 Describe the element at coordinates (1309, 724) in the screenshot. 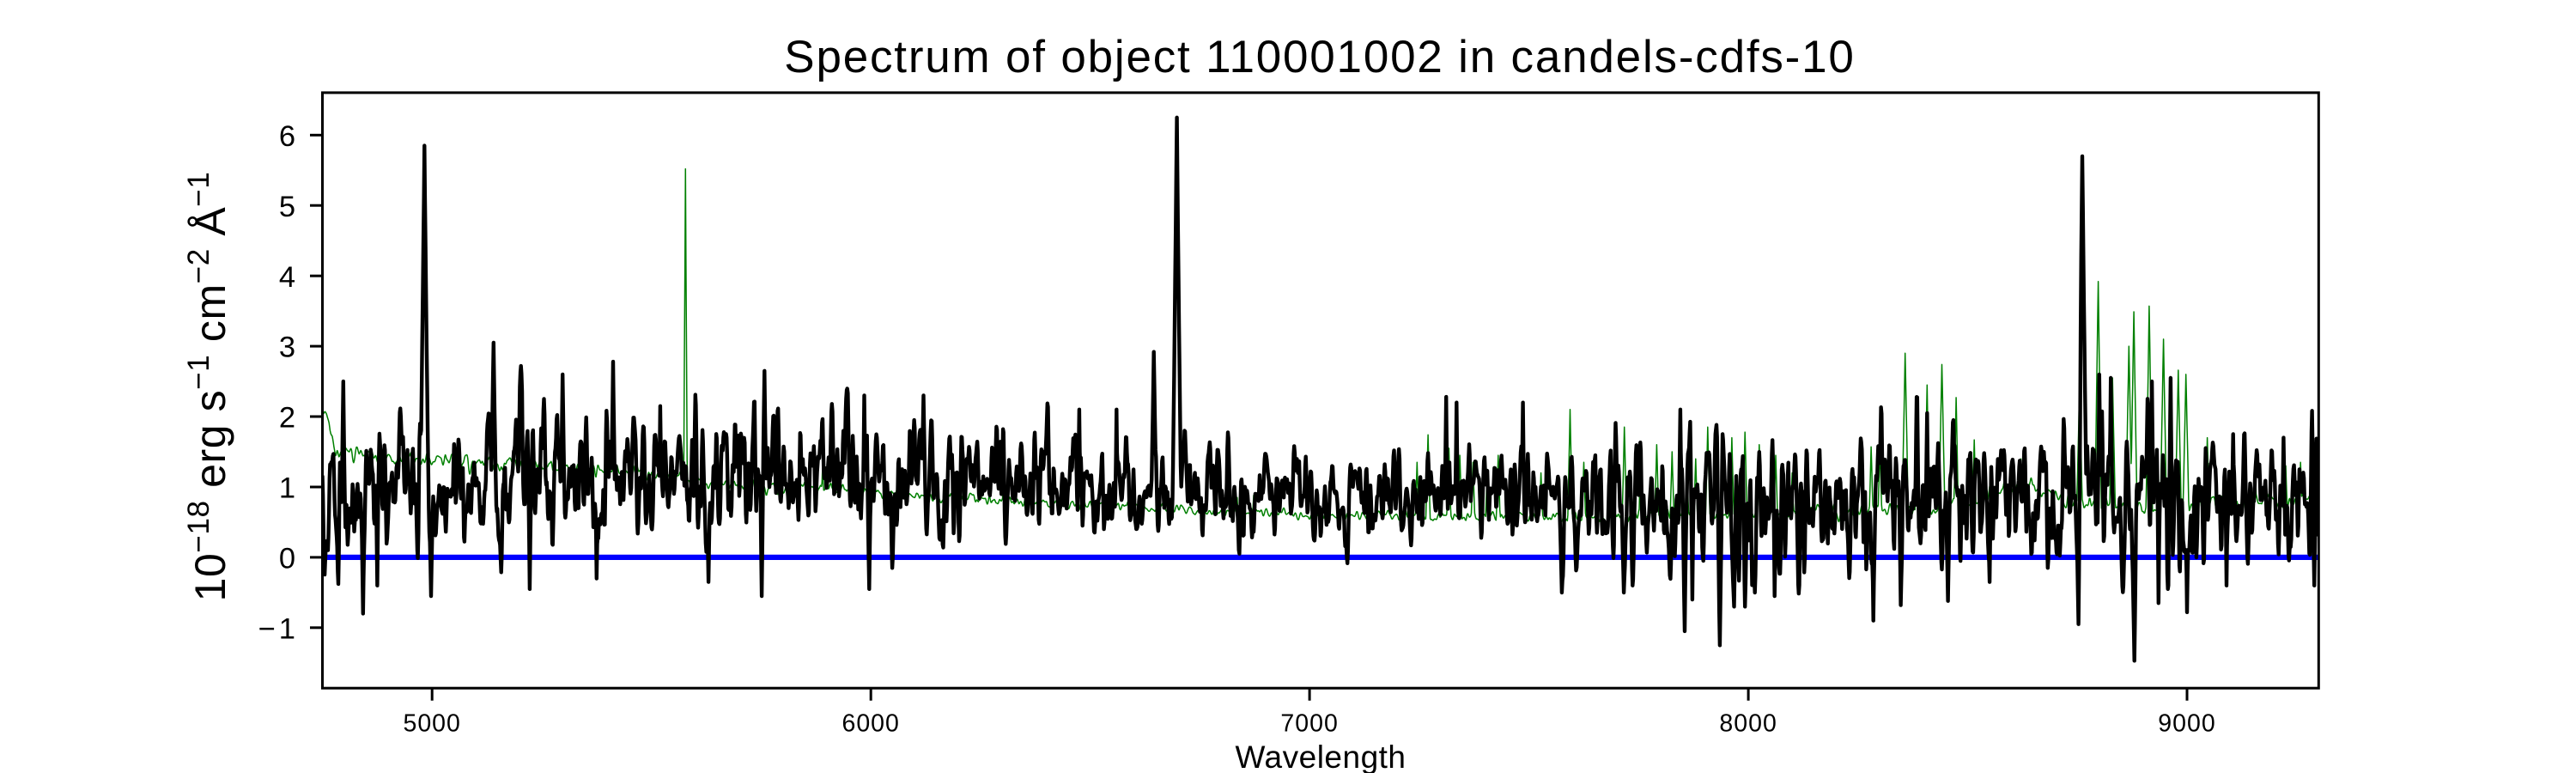

I see `svg-text: 7000` at that location.